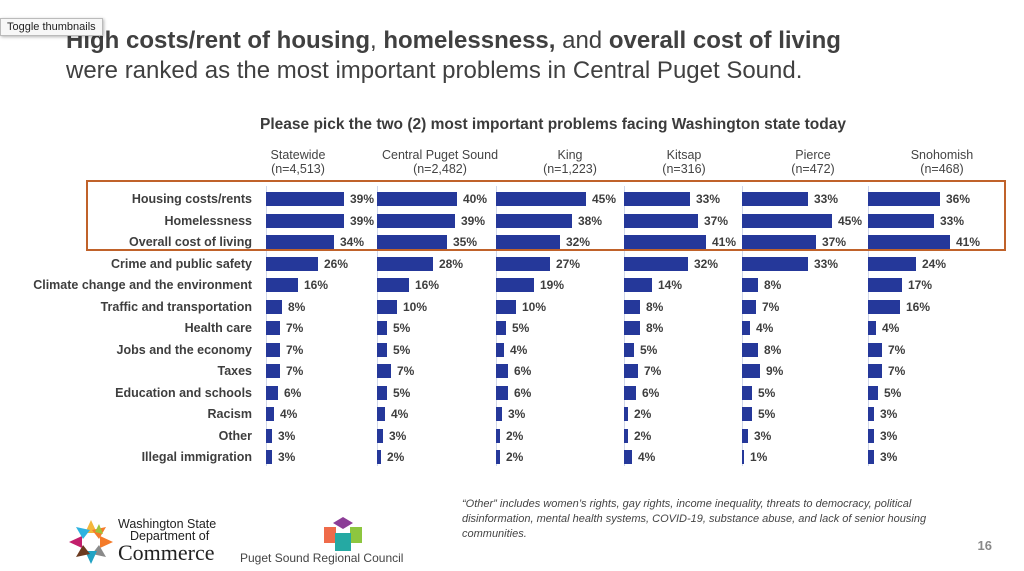 The width and height of the screenshot is (1024, 571). Describe the element at coordinates (415, 306) in the screenshot. I see `data-label: 10%` at that location.